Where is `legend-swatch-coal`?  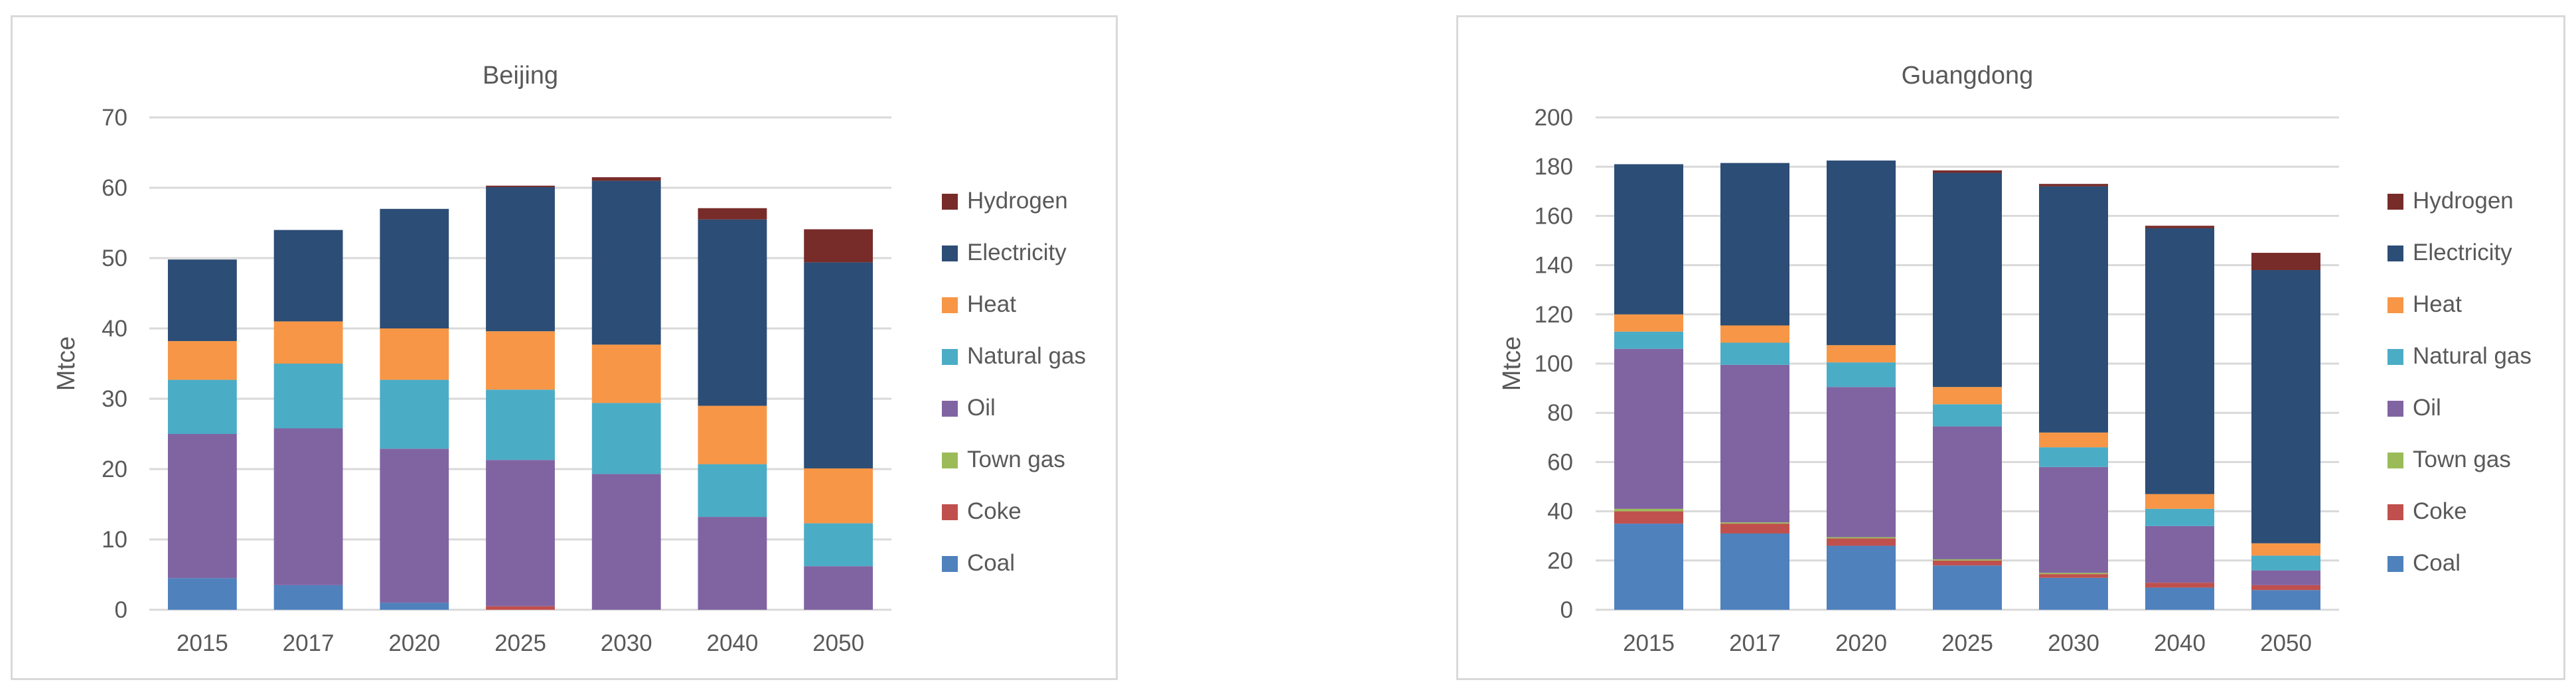
legend-swatch-coal is located at coordinates (950, 564).